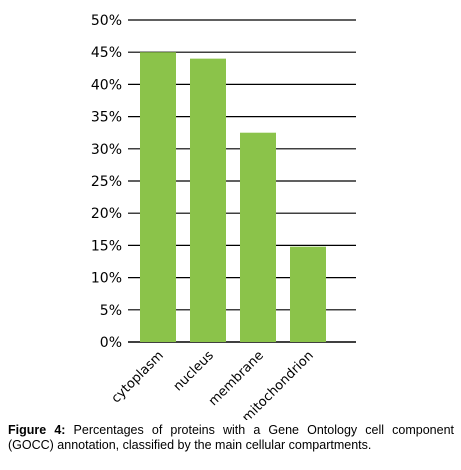 Image resolution: width=461 pixels, height=470 pixels. I want to click on bar-nucleus, so click(208, 200).